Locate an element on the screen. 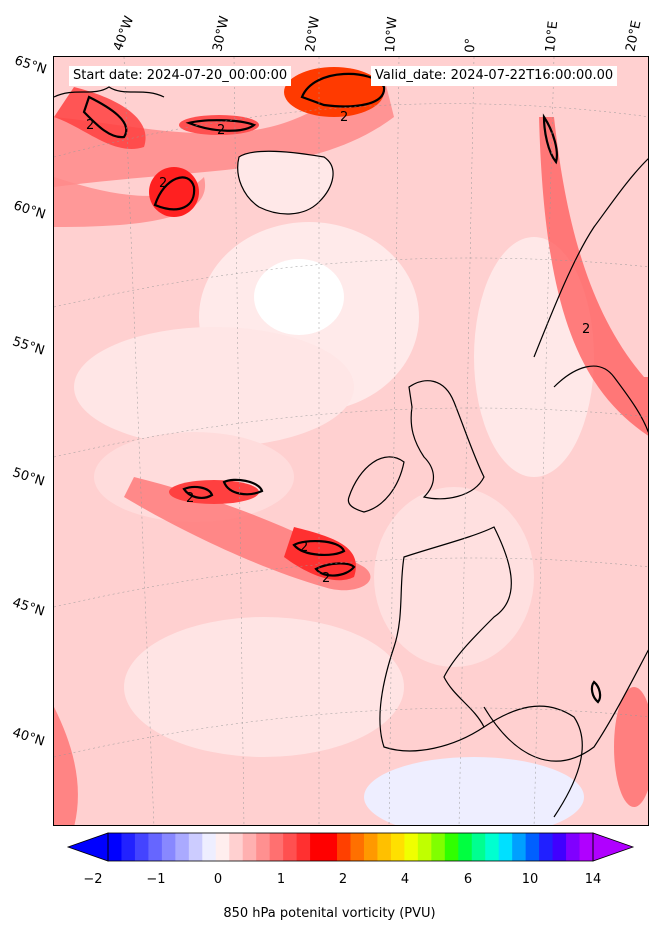 The width and height of the screenshot is (659, 936). colorbar-tick: 6 is located at coordinates (468, 879).